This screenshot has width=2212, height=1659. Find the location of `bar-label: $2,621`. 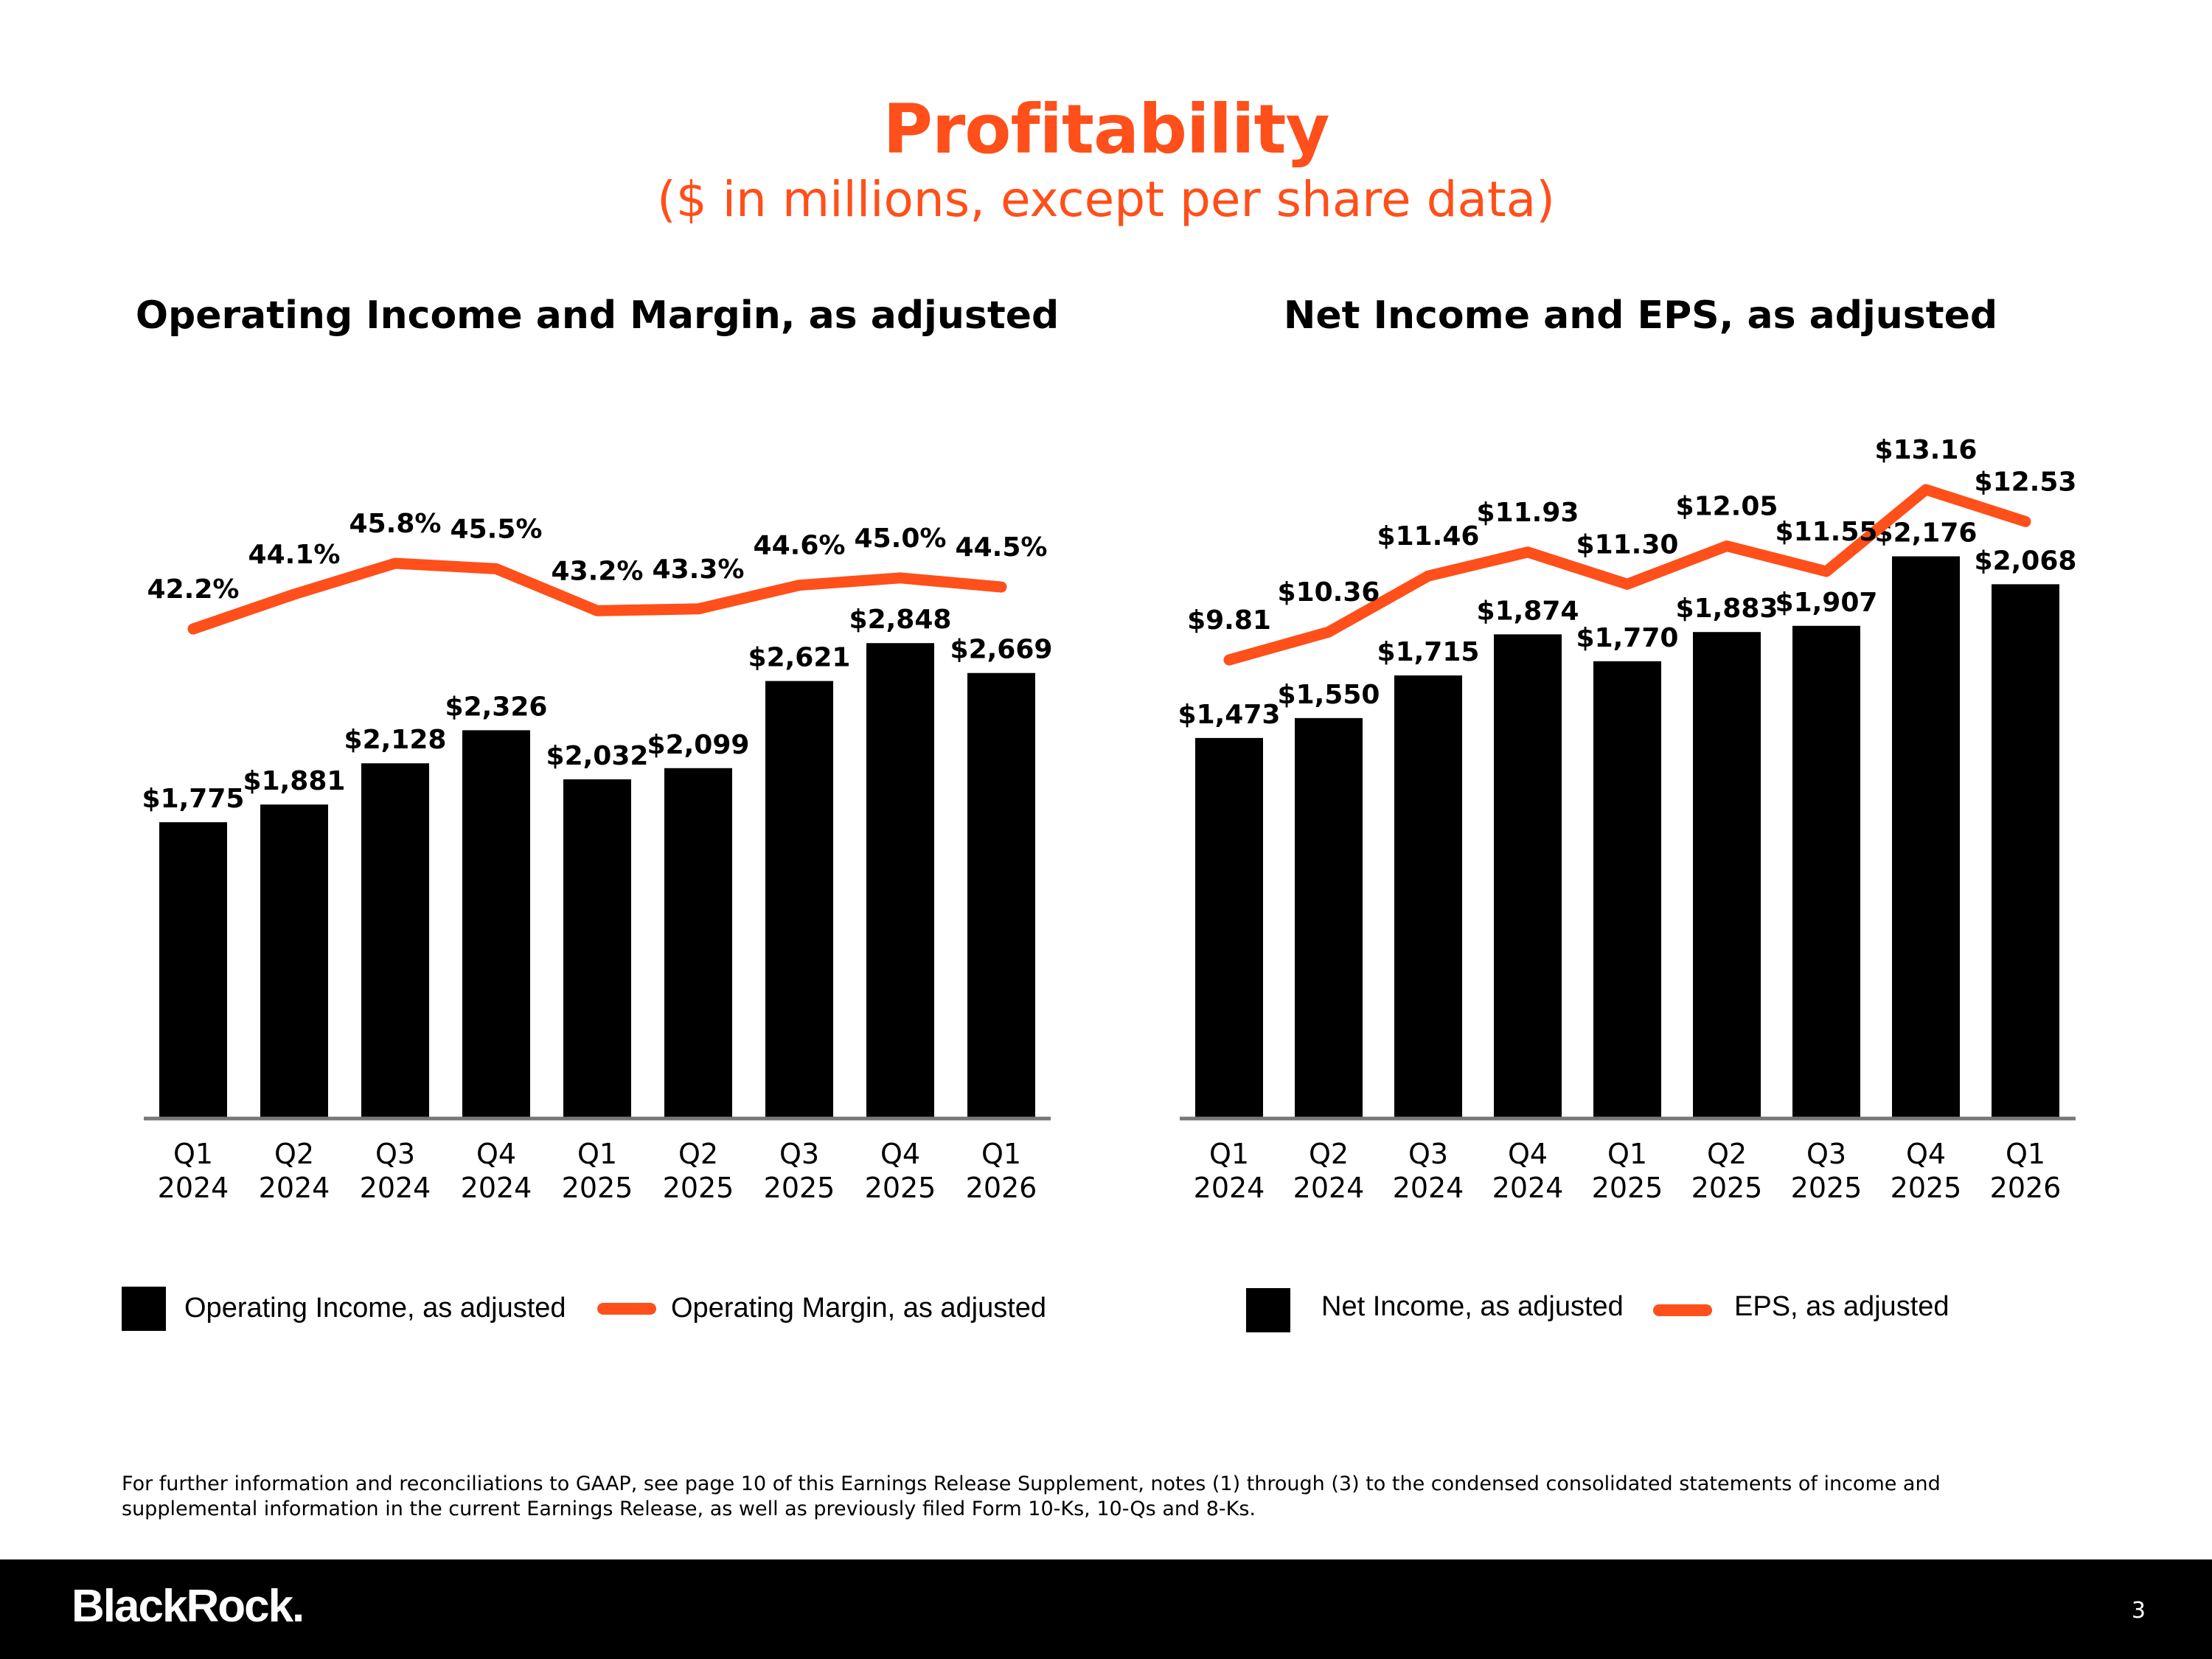

bar-label: $2,621 is located at coordinates (799, 658).